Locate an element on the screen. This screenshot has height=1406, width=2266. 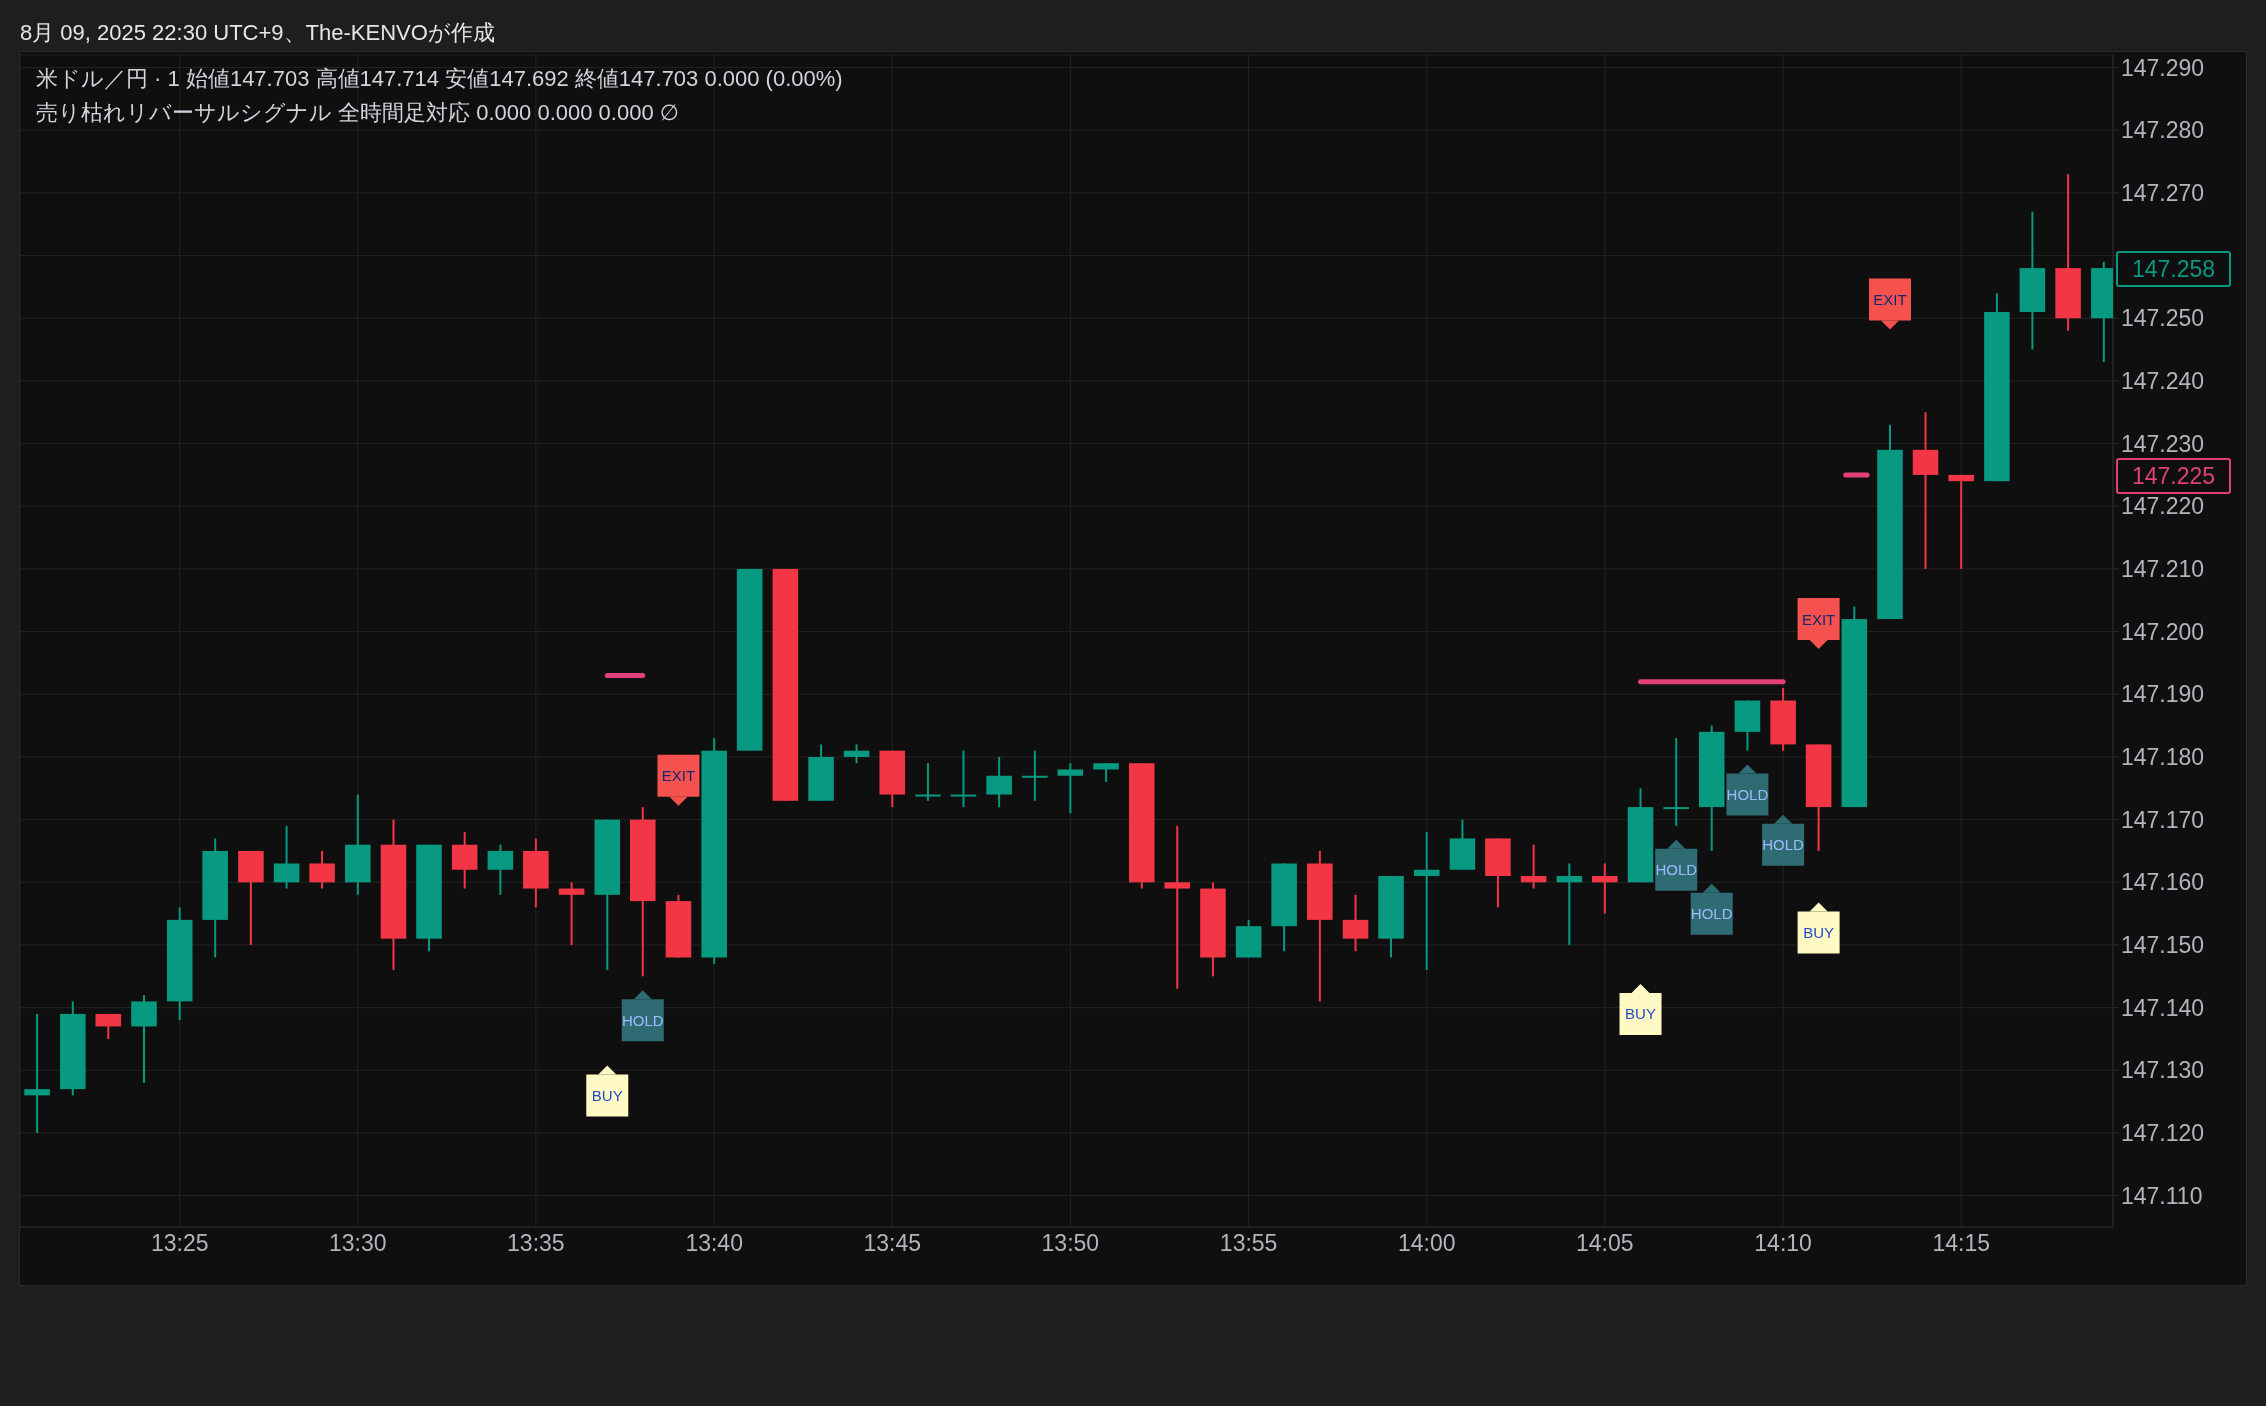
x-tick-label: 13:50 is located at coordinates (1070, 1243).